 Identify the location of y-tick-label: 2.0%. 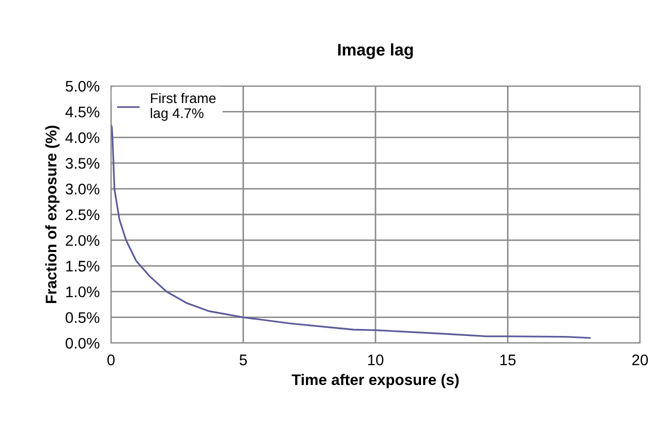
(83, 240).